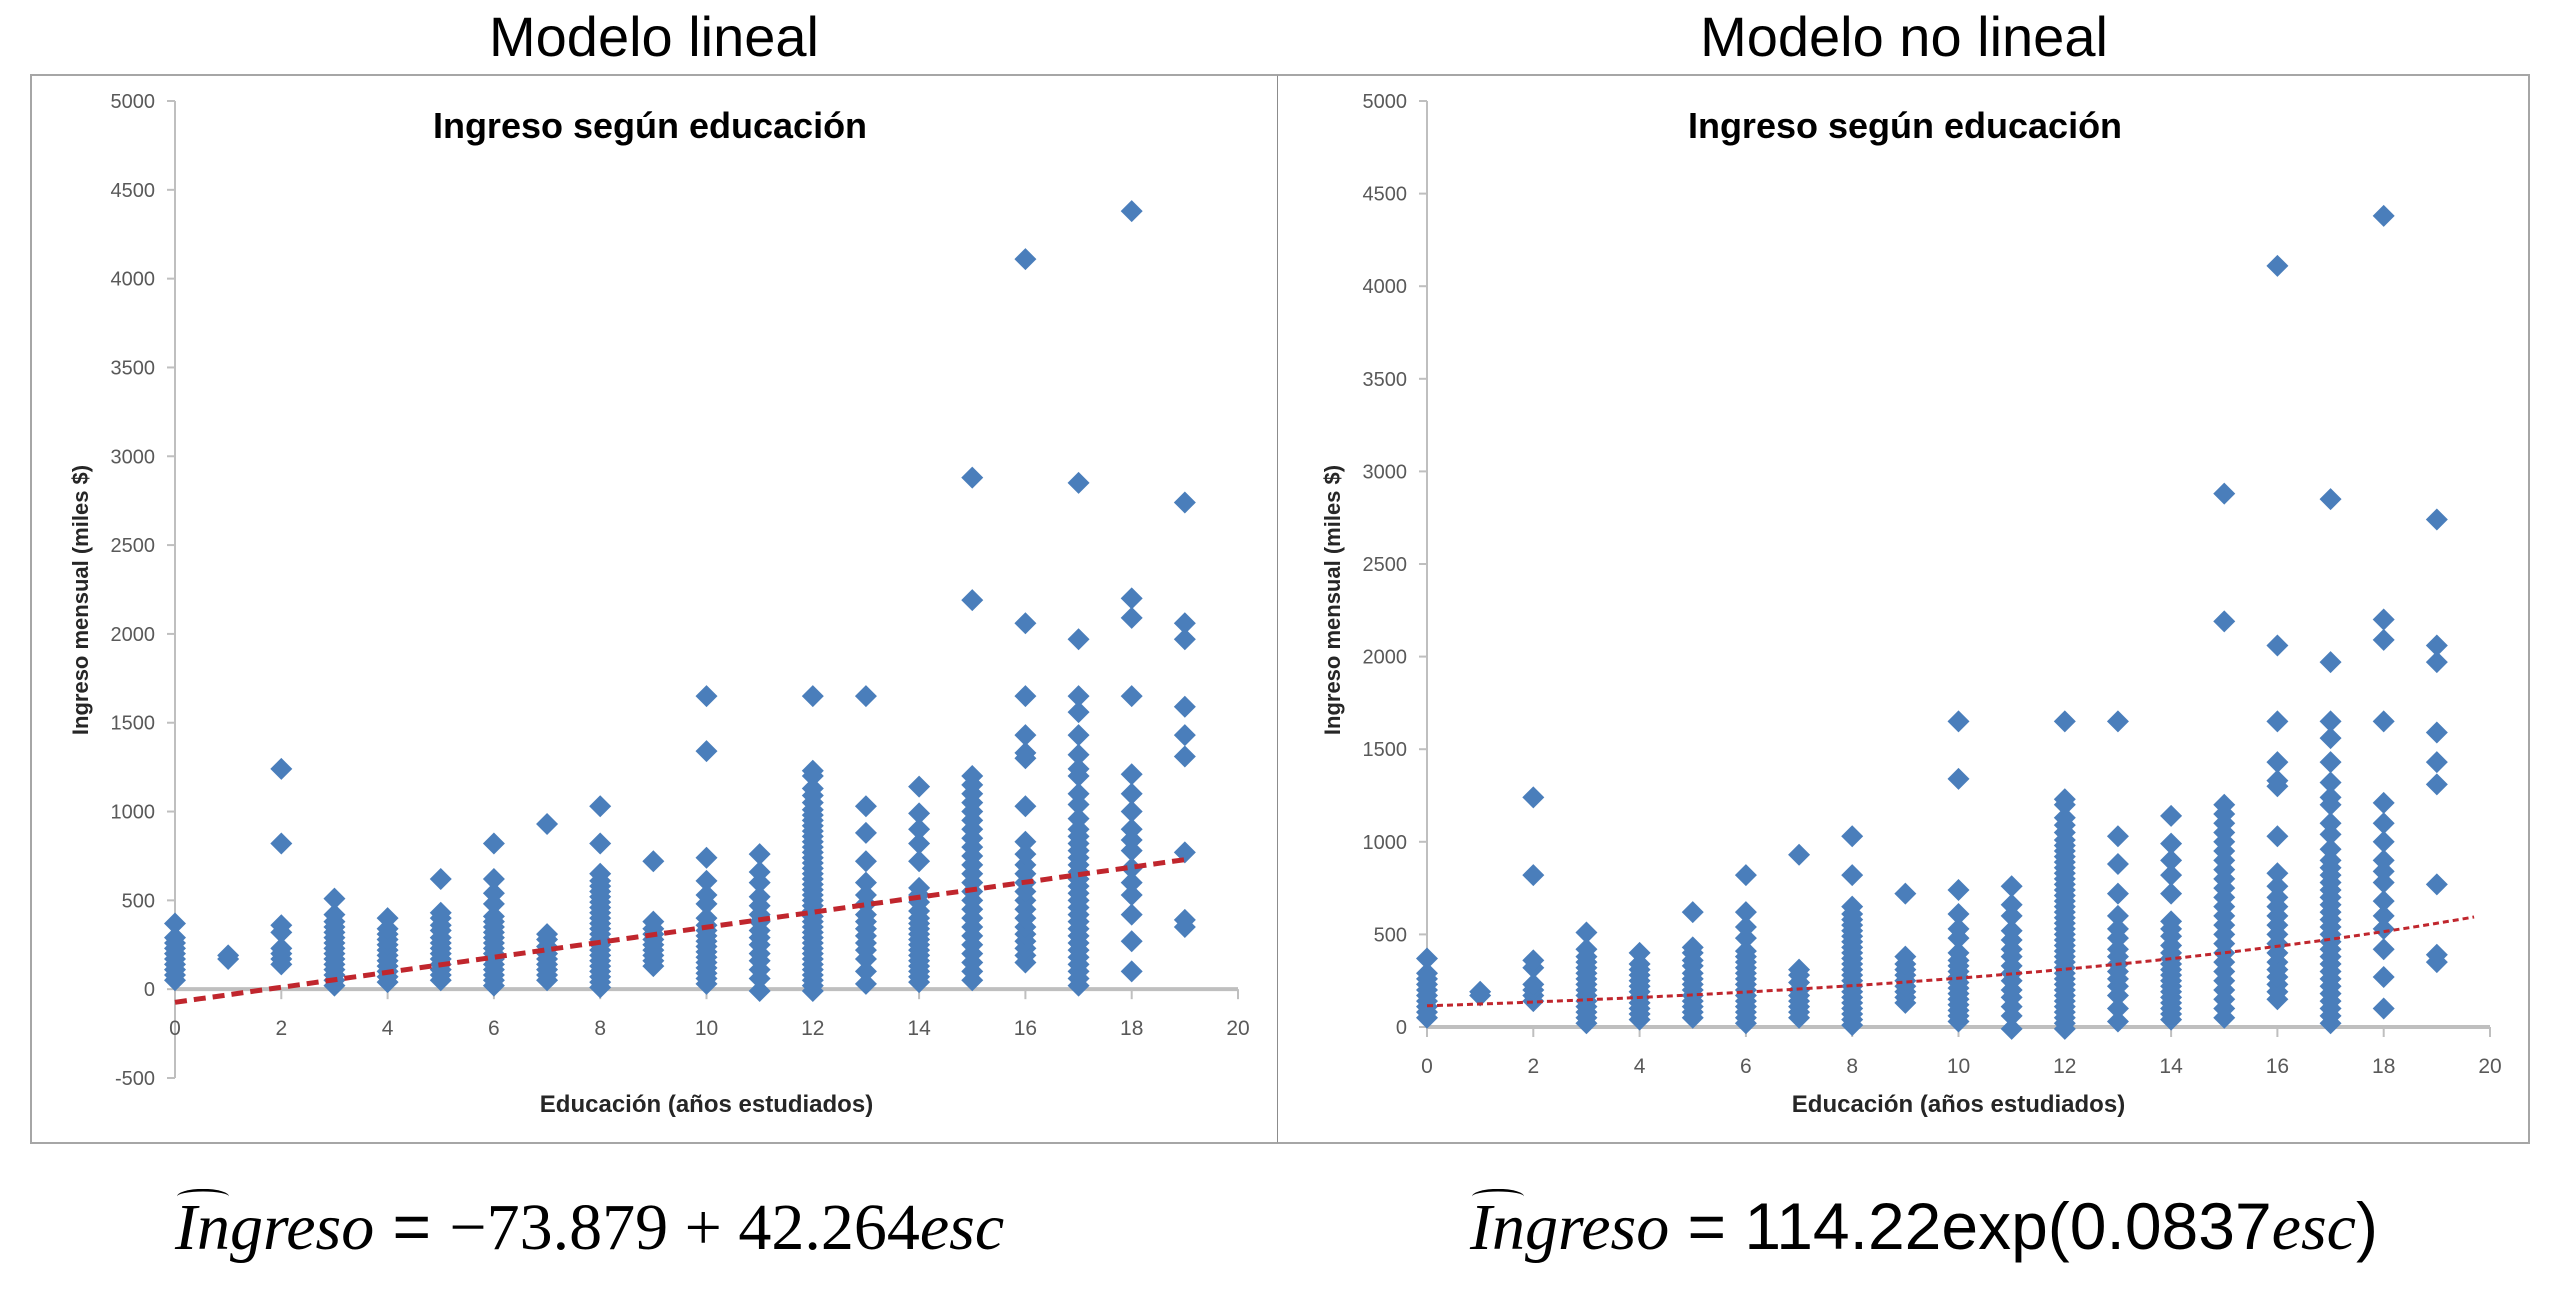  What do you see at coordinates (1385, 102) in the screenshot?
I see `y-tick-label: 5000` at bounding box center [1385, 102].